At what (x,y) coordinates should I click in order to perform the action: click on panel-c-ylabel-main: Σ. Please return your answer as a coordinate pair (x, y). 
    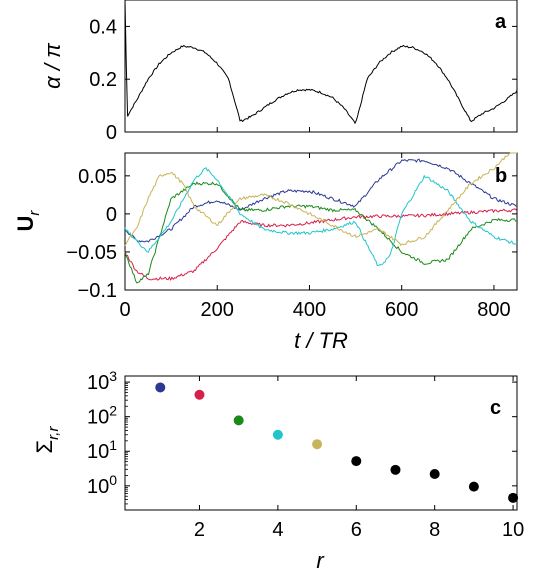
    Looking at the image, I should click on (44, 447).